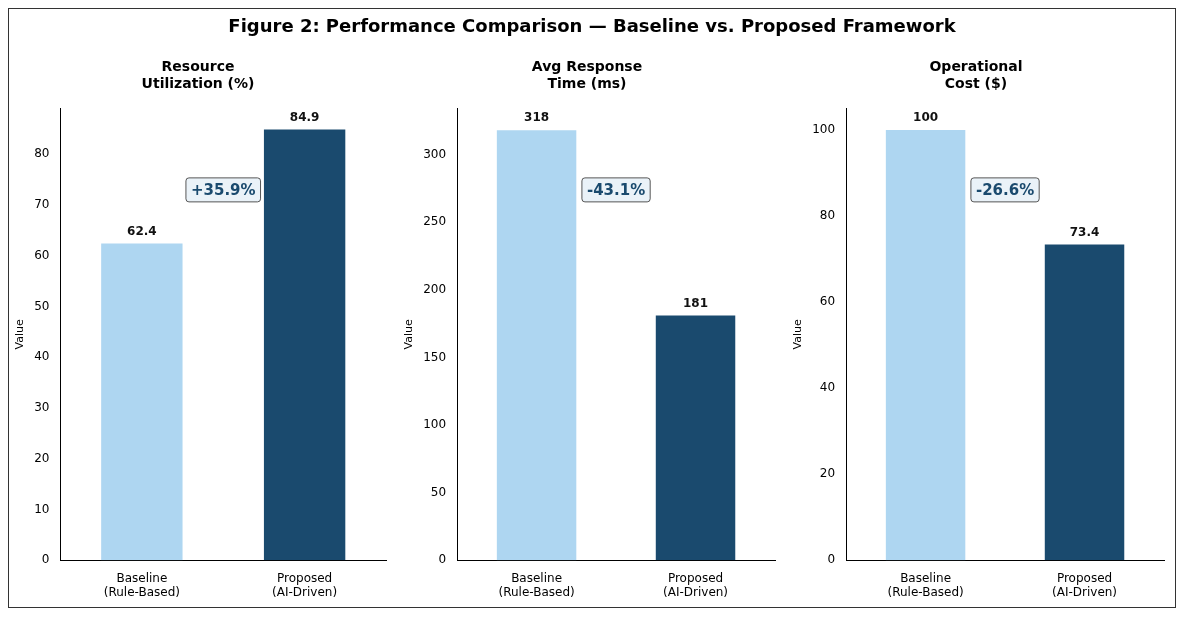 This screenshot has height=628, width=1186. What do you see at coordinates (435, 221) in the screenshot?
I see `y-tick-label: 250` at bounding box center [435, 221].